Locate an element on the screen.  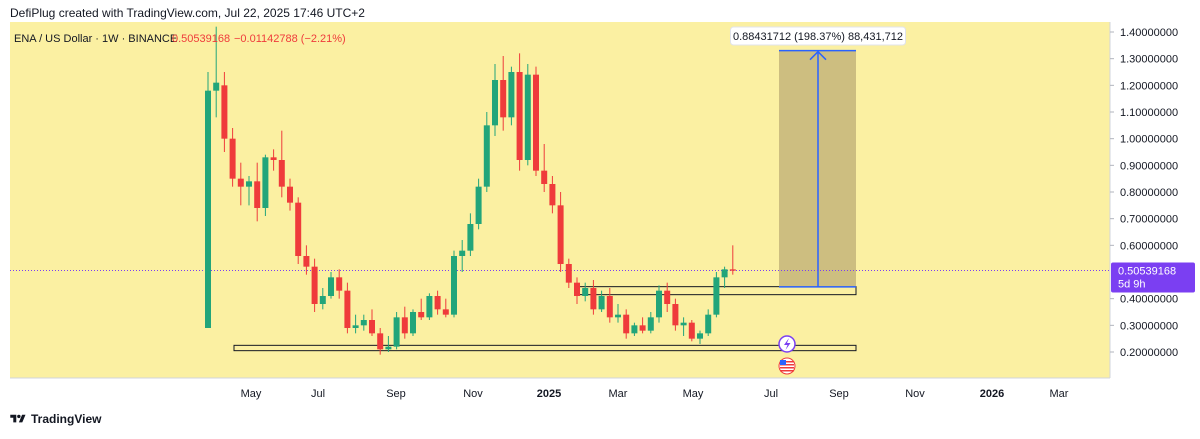
lightning-icon is located at coordinates (787, 344).